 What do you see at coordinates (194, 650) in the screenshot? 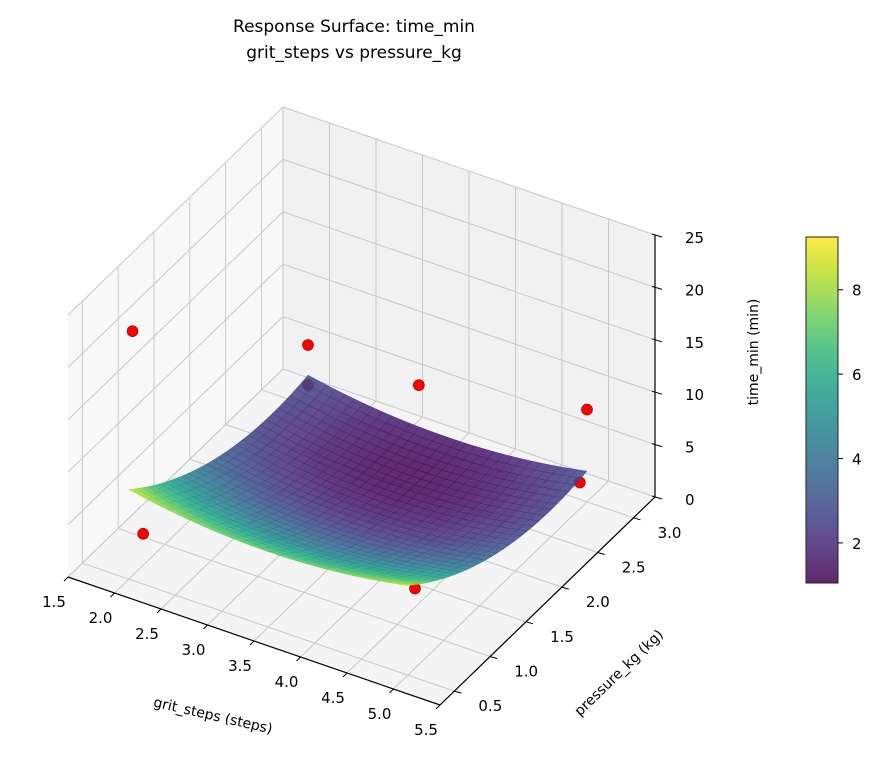
I see `x-tick-label: 3.0` at bounding box center [194, 650].